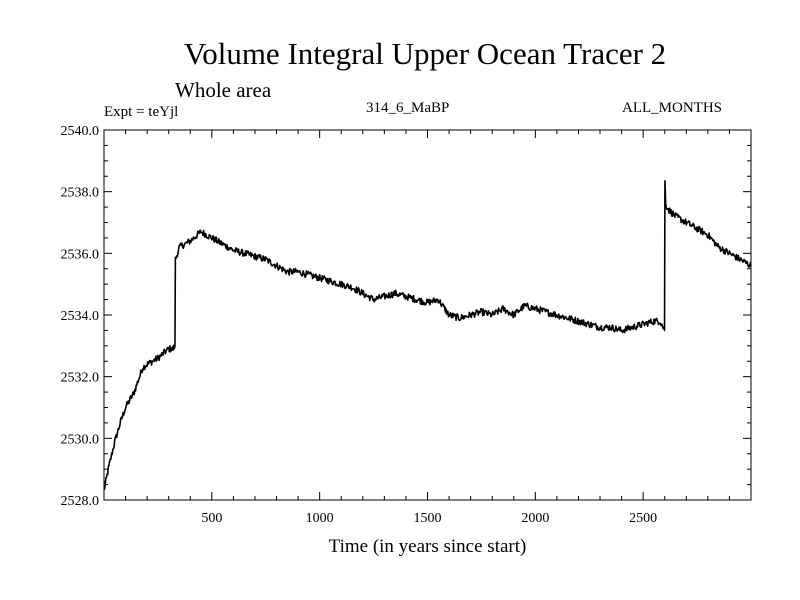  Describe the element at coordinates (80, 439) in the screenshot. I see `y-tick-label: 2530.0` at that location.